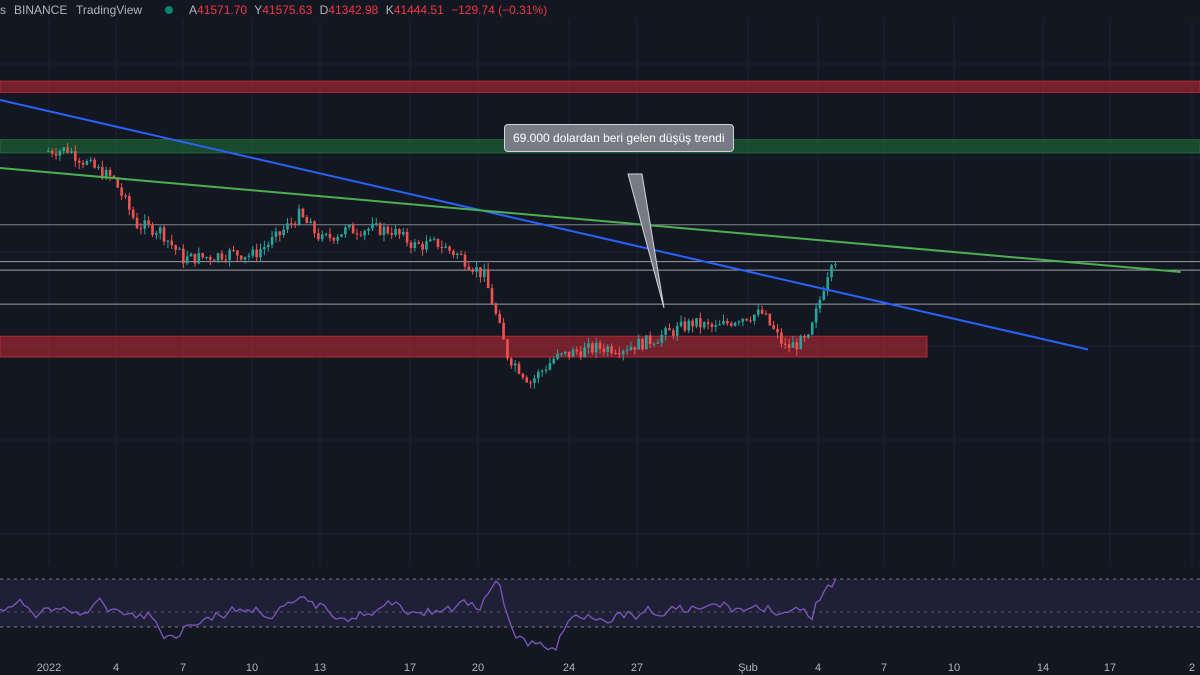 Image resolution: width=1200 pixels, height=675 pixels. Describe the element at coordinates (1110, 668) in the screenshot. I see `time-axis-tick-label: 17` at that location.